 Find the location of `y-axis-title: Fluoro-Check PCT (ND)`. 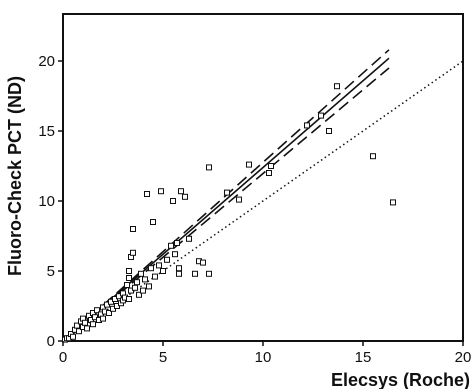

y-axis-title: Fluoro-Check PCT (ND) is located at coordinates (15, 176).